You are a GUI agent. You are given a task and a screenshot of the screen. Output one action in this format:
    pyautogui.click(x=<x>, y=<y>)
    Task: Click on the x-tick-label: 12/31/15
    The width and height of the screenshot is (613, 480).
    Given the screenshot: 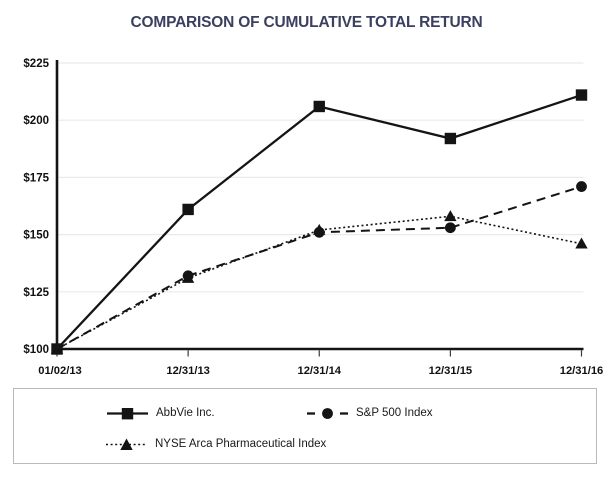 What is the action you would take?
    pyautogui.click(x=451, y=371)
    